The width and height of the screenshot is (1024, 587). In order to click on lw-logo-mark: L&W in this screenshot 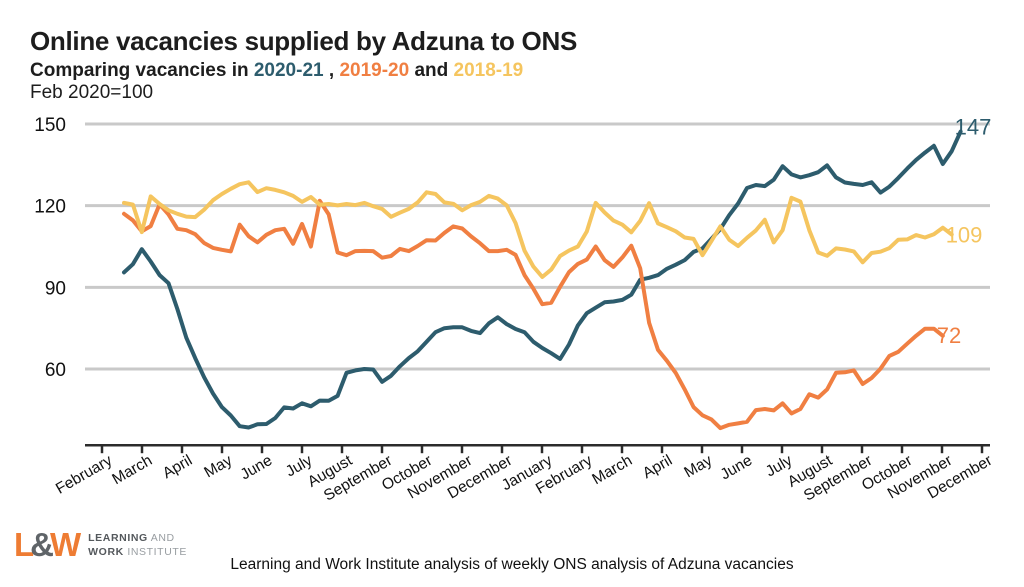, I will do `click(47, 544)`.